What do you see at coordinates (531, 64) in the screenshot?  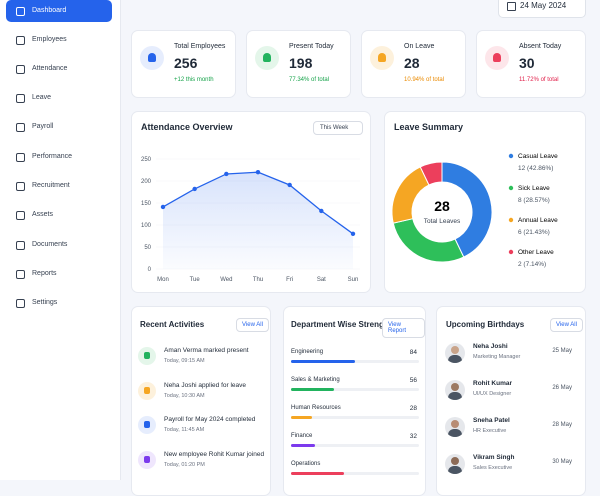 I see `stat-card: Absent Today 30 11.72% of total` at bounding box center [531, 64].